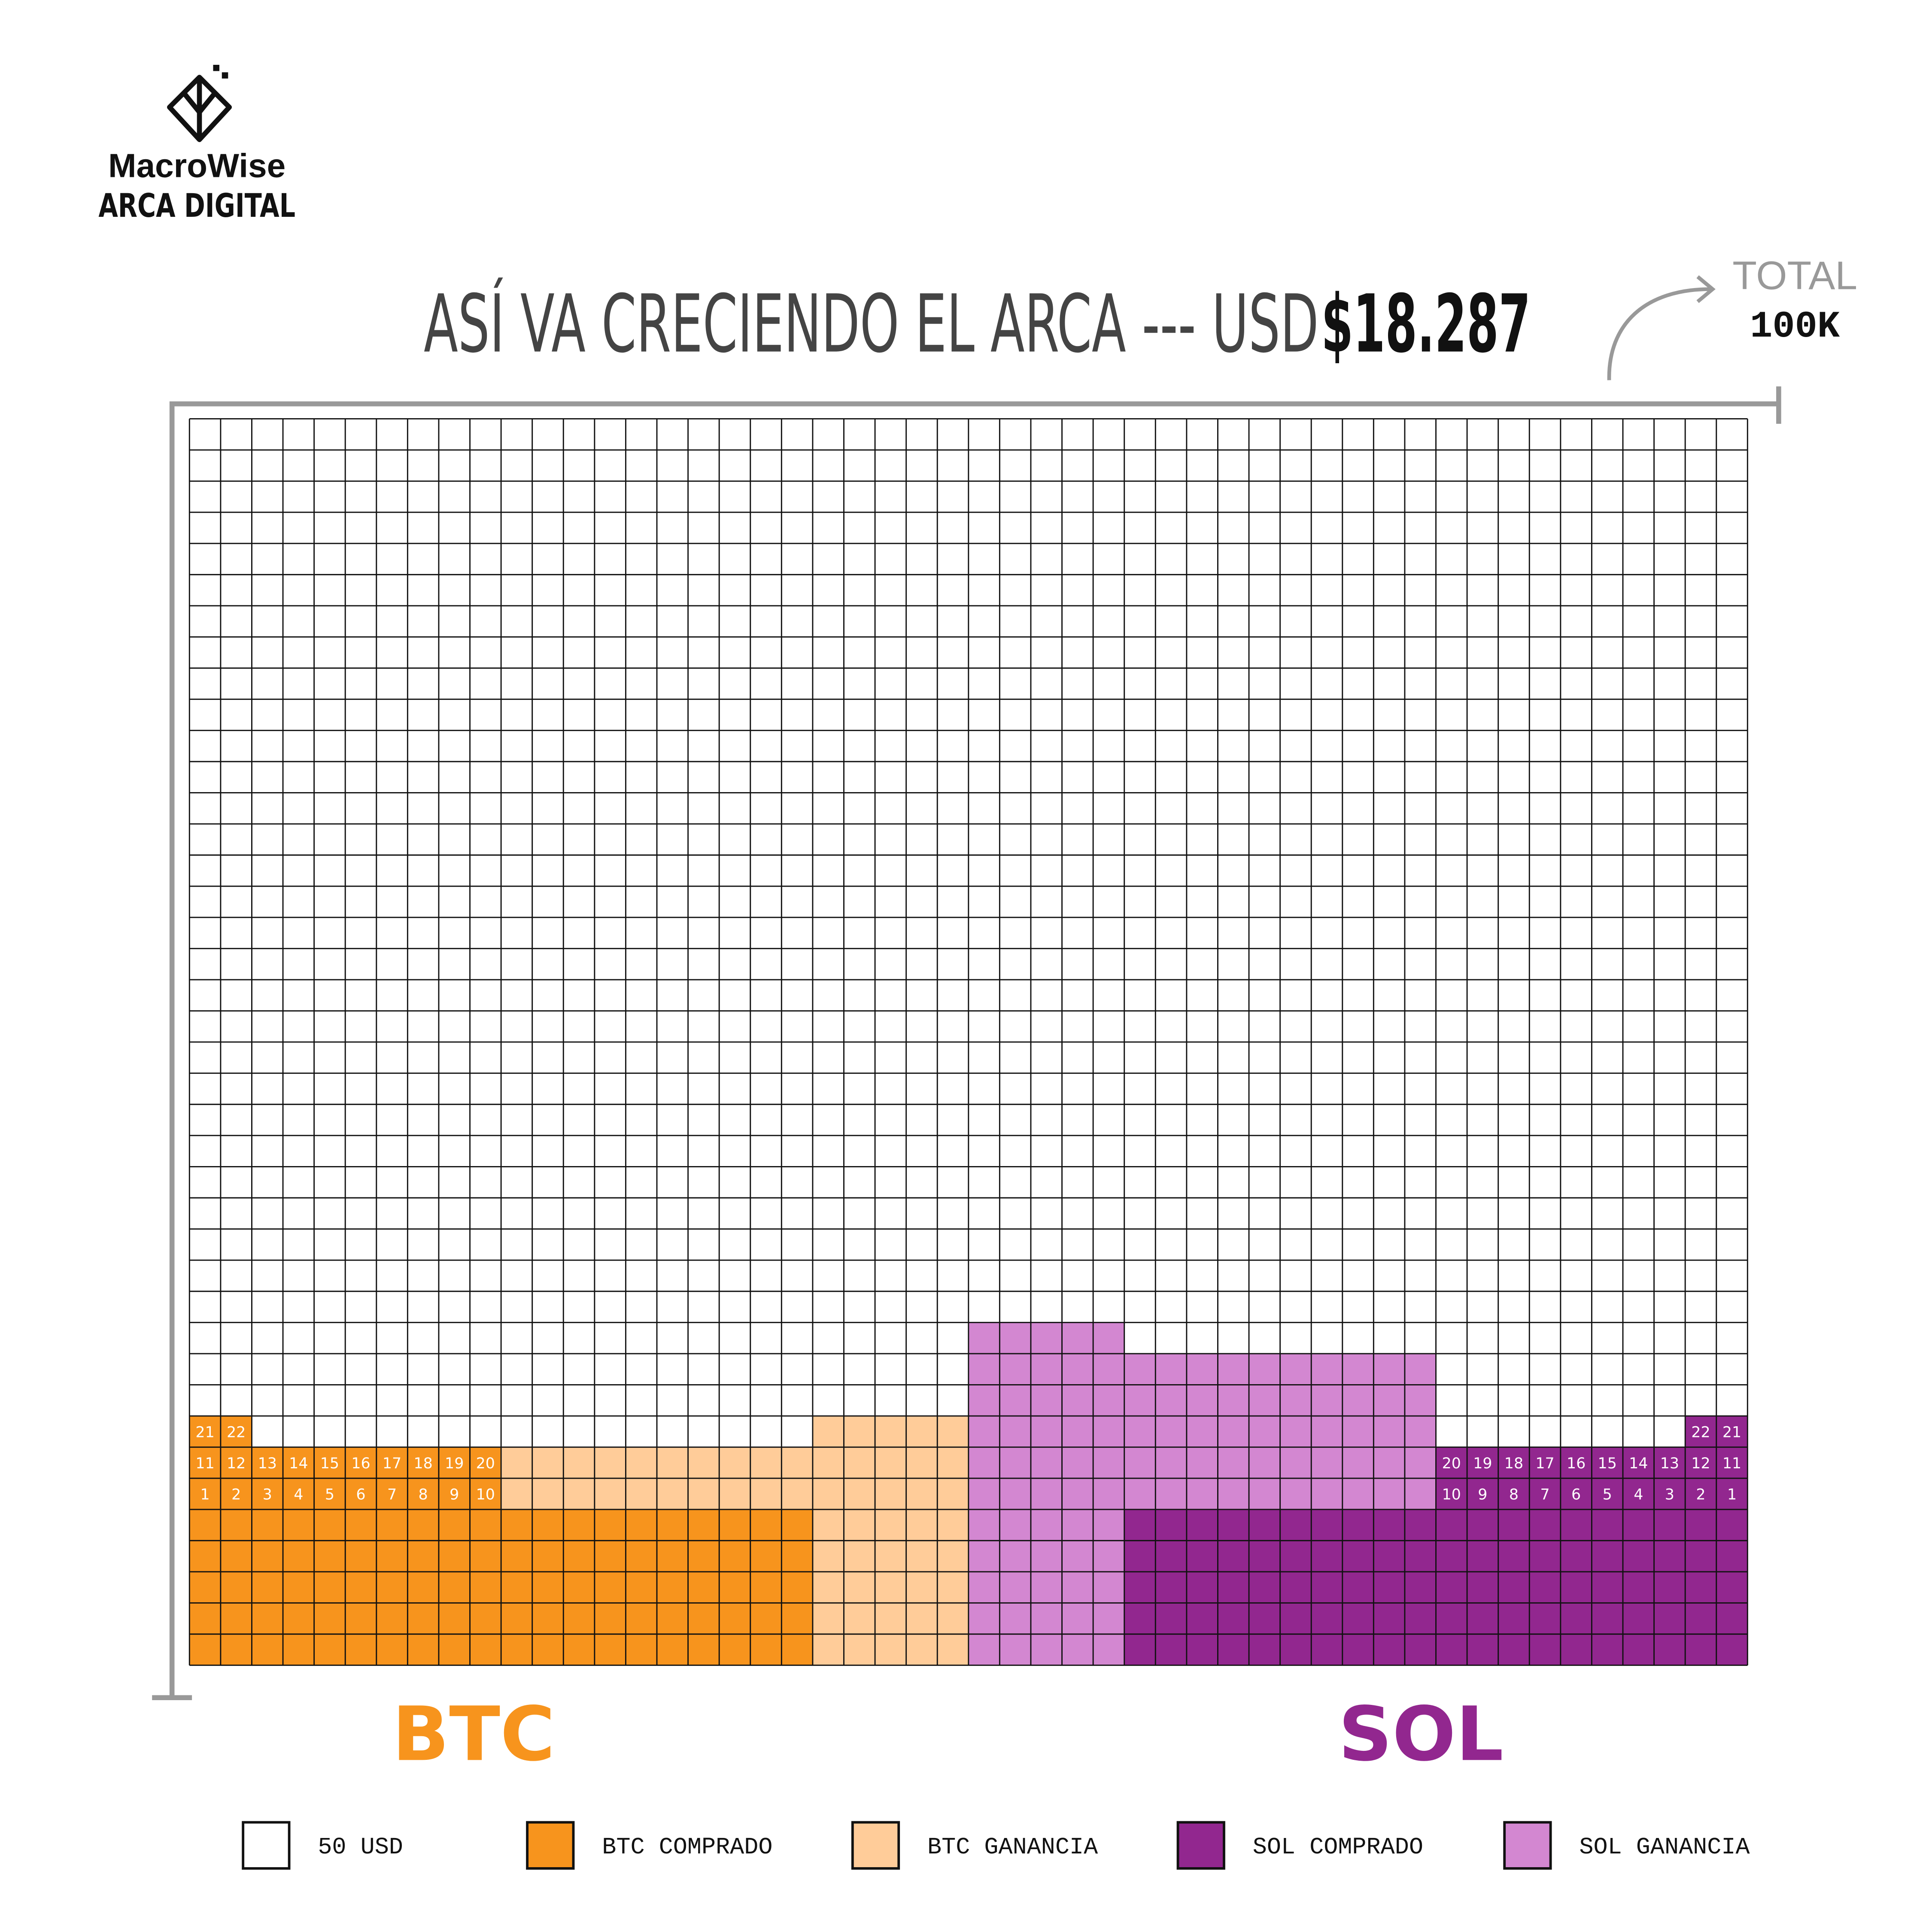 The width and height of the screenshot is (1932, 1932). What do you see at coordinates (1013, 1848) in the screenshot?
I see `legend-label: BTC GANANCIA` at bounding box center [1013, 1848].